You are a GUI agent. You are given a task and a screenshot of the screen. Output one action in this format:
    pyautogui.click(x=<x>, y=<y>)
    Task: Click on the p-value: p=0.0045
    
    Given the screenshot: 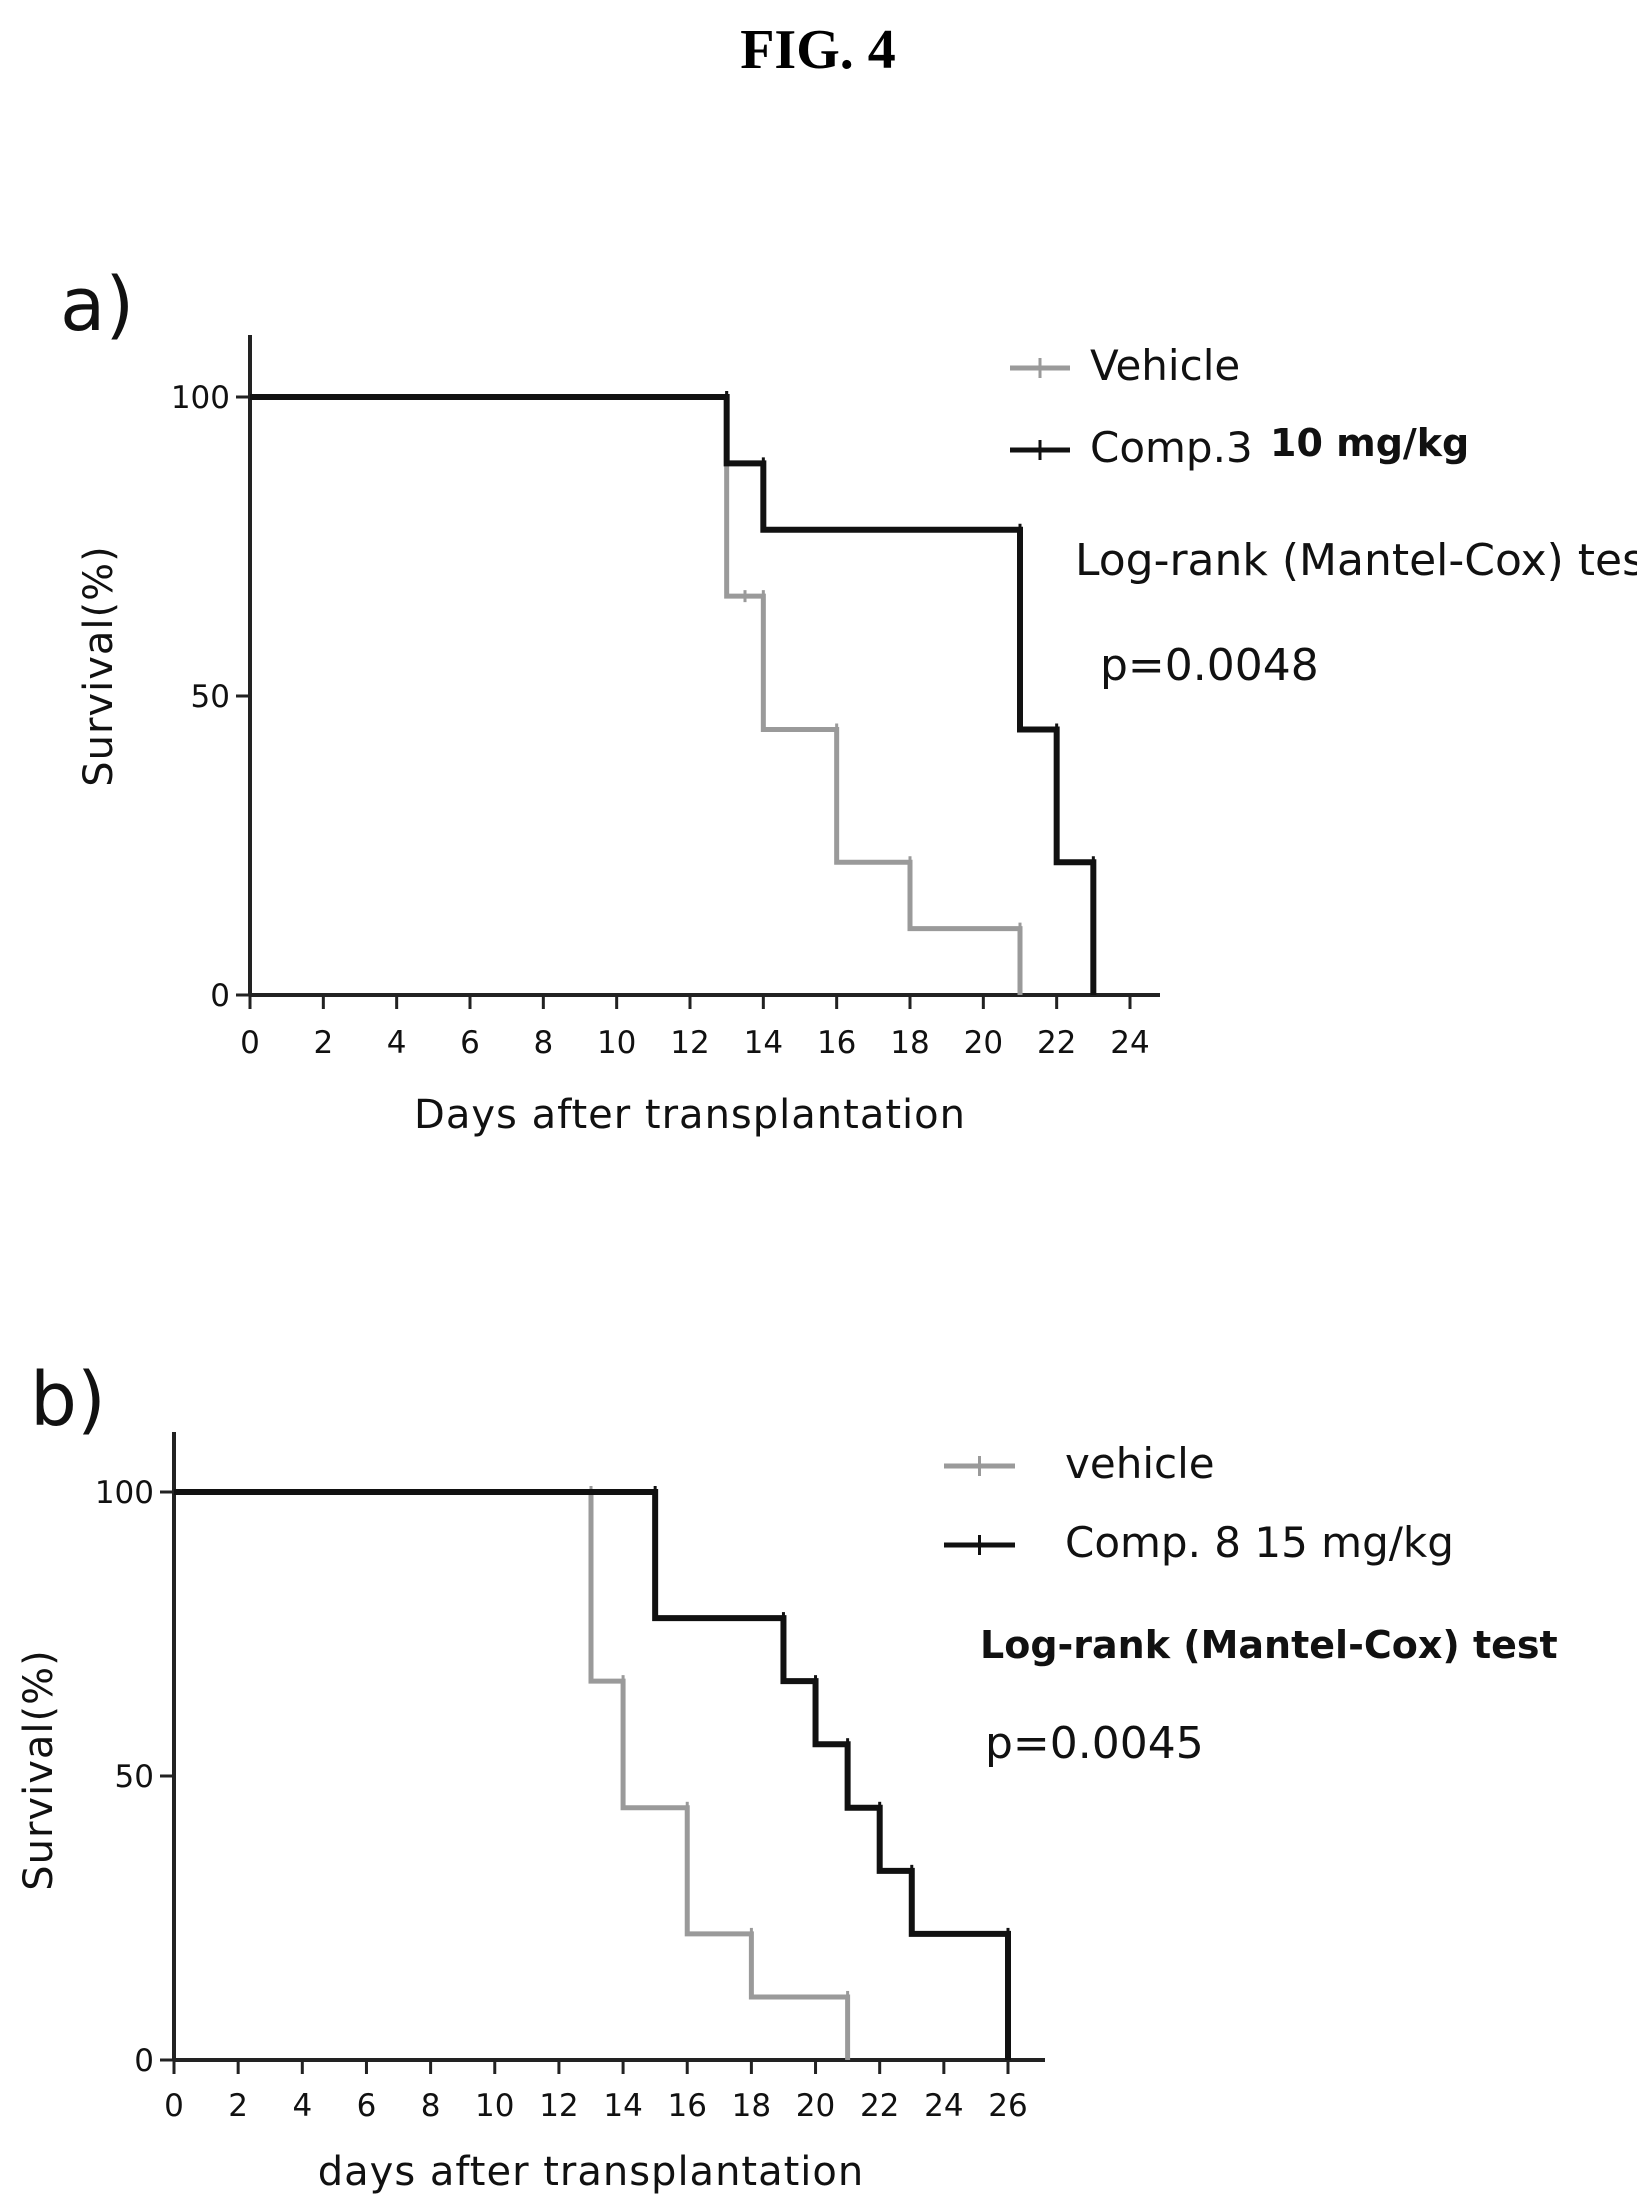 What is the action you would take?
    pyautogui.click(x=1094, y=1743)
    